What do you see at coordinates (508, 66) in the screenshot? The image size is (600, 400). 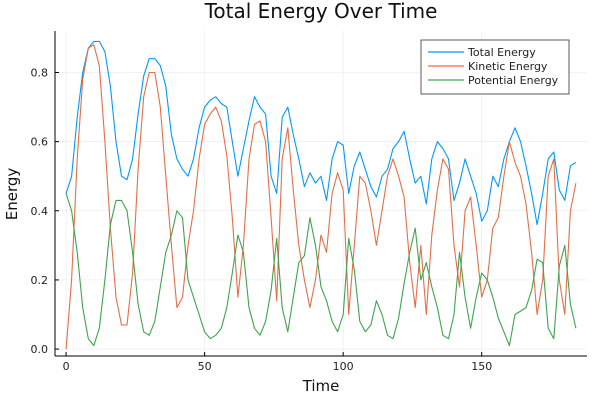 I see `legend-label-kinetic-energy: Kinetic Energy` at bounding box center [508, 66].